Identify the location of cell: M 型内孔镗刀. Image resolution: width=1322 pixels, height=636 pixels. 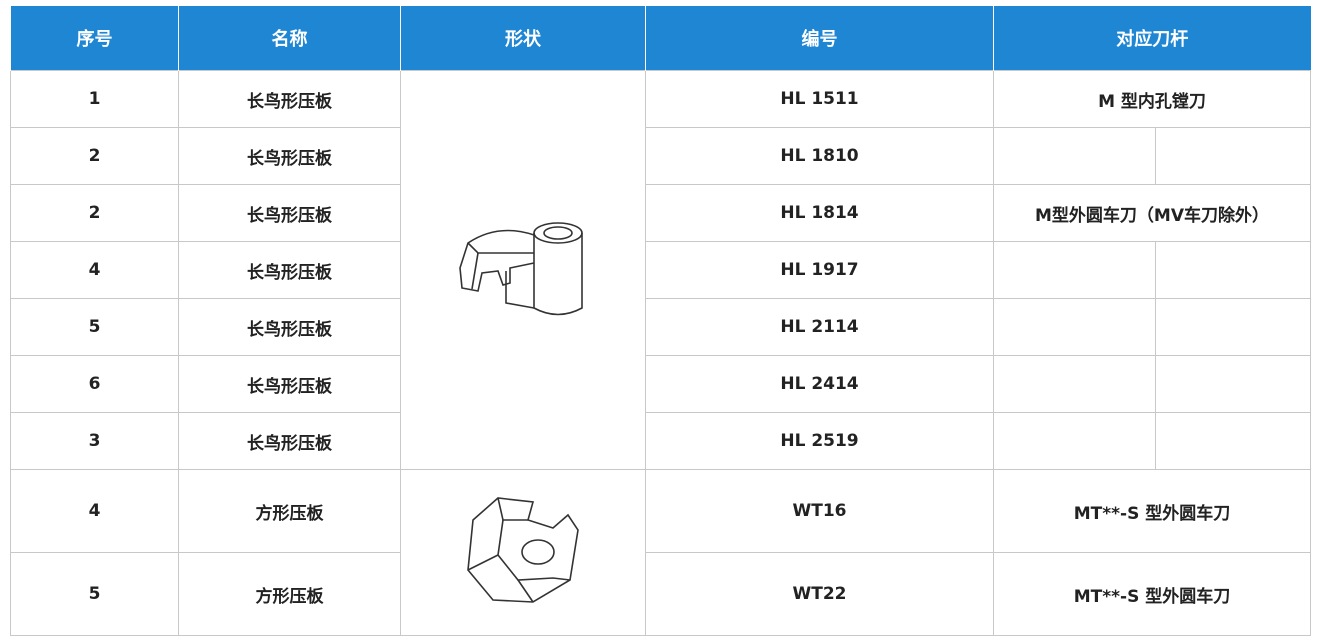
(1152, 99).